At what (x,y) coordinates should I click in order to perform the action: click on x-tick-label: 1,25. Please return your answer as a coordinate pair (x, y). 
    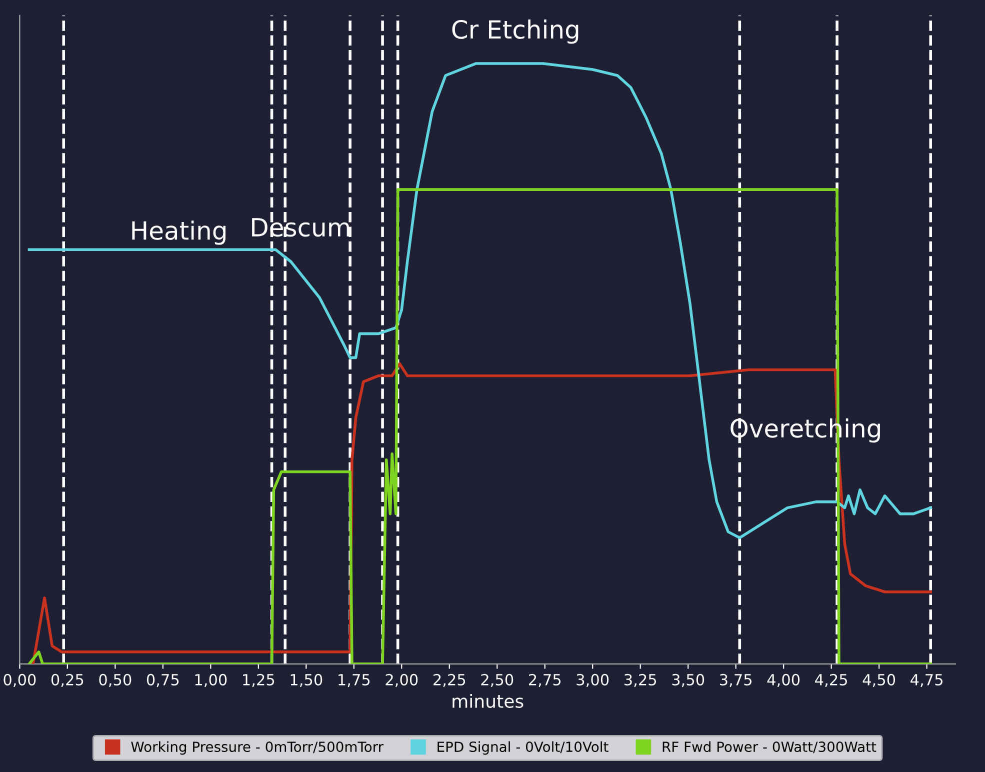
    Looking at the image, I should click on (258, 681).